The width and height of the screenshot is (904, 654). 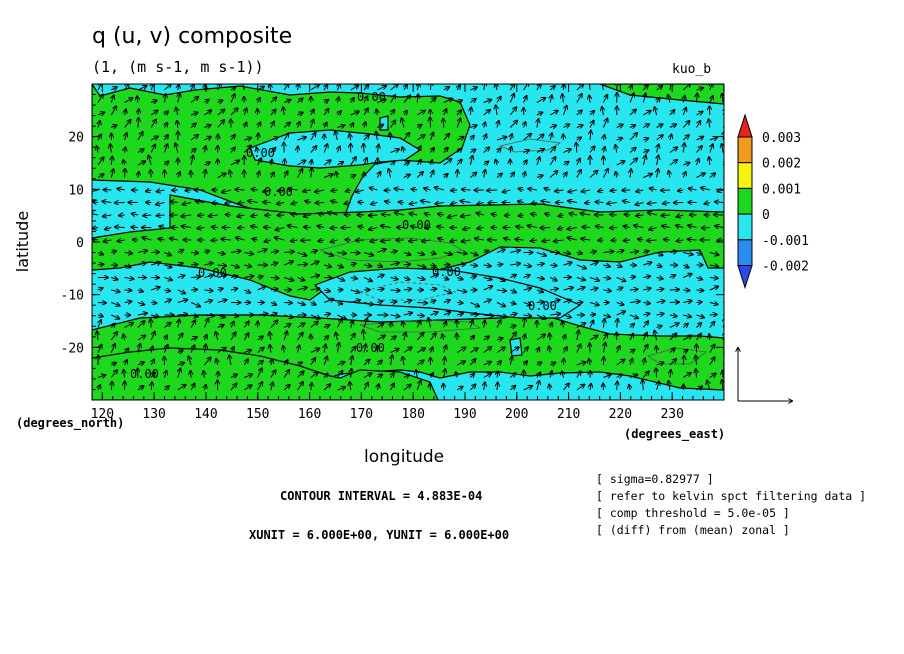 I want to click on colorbar-top-arrow, so click(x=745, y=125).